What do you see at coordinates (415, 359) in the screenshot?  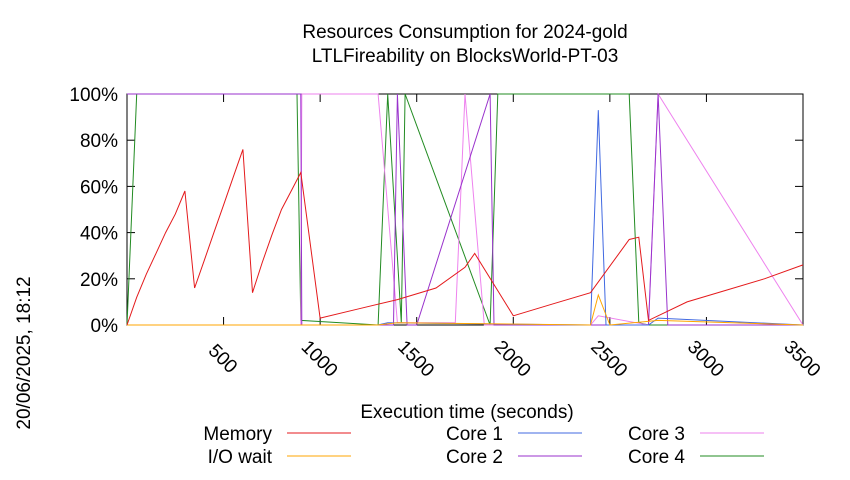 I see `x-tick-label: 1500` at bounding box center [415, 359].